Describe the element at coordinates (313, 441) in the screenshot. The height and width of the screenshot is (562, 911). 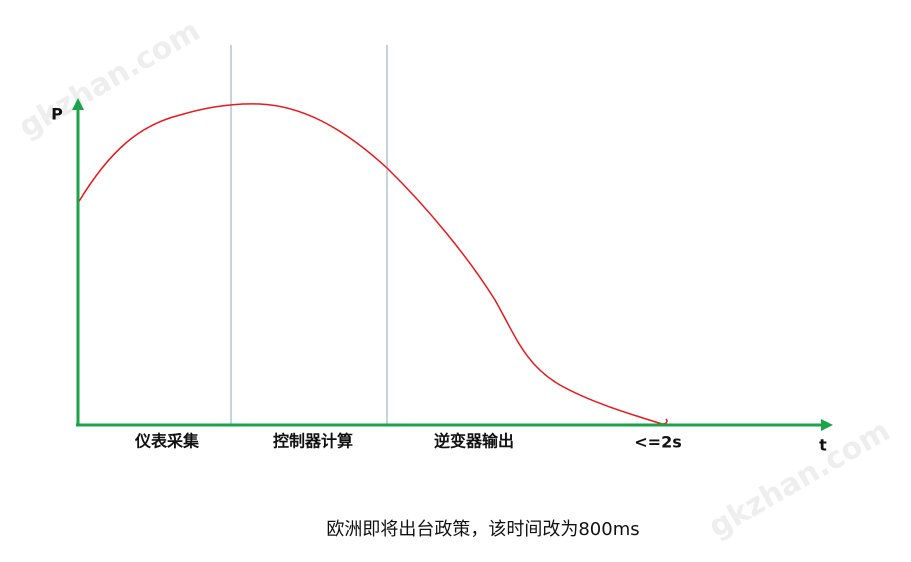
I see `stage-label: 控制器计算` at that location.